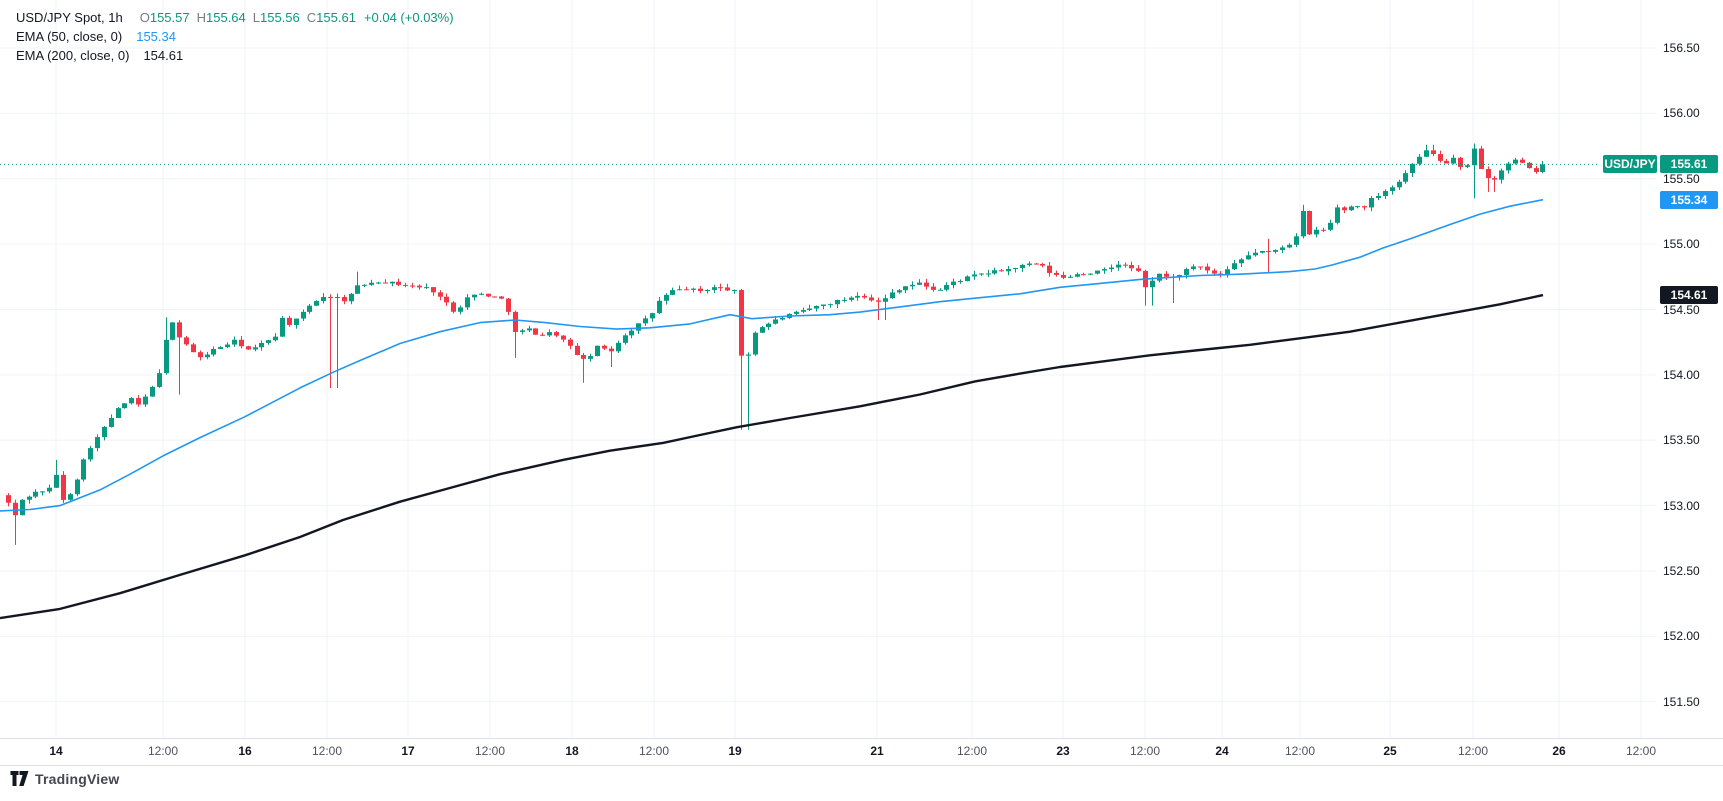 The image size is (1723, 801). I want to click on ohlc-values: O155.57 H155.64 L155.56 C155.61, so click(244, 17).